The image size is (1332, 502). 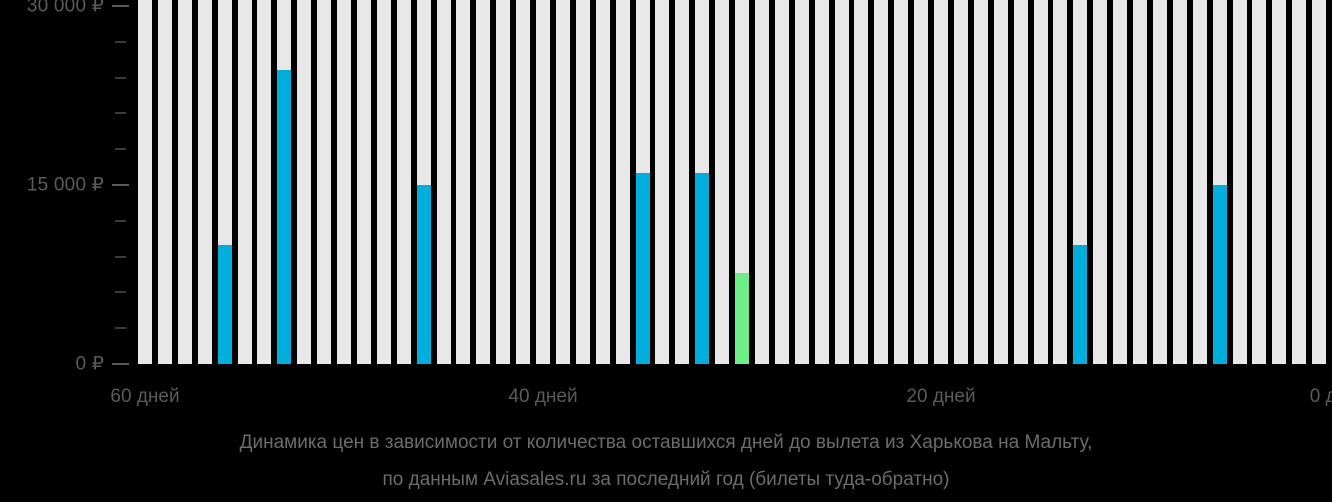 What do you see at coordinates (89, 364) in the screenshot?
I see `y-axis-tick-label: 0 ₽` at bounding box center [89, 364].